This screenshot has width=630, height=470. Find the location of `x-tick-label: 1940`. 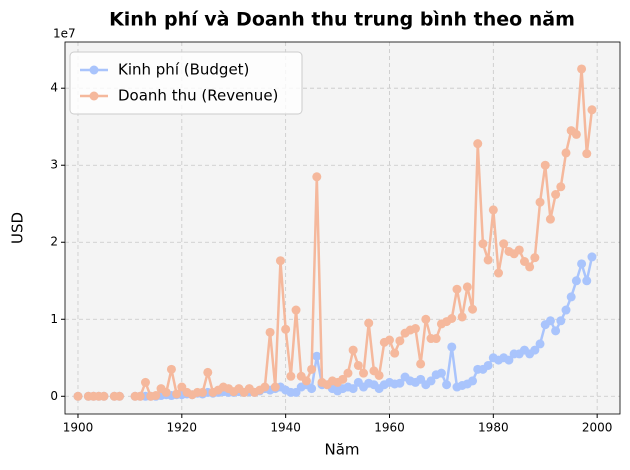

x-tick-label: 1940 is located at coordinates (285, 428).